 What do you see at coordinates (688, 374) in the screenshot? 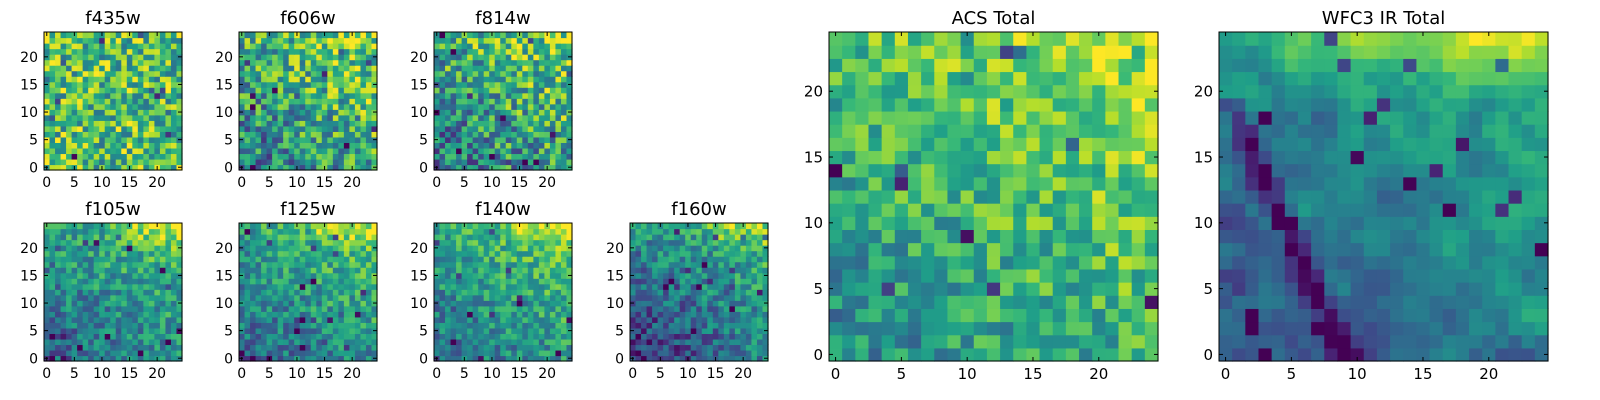
I see `x-tick-label: 10` at bounding box center [688, 374].